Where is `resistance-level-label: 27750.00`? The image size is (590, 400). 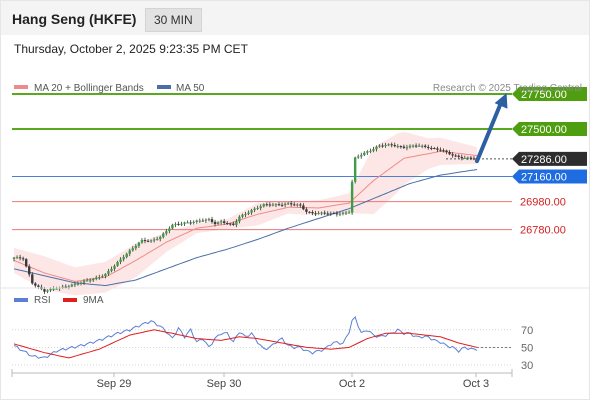
resistance-level-label: 27750.00 is located at coordinates (549, 93).